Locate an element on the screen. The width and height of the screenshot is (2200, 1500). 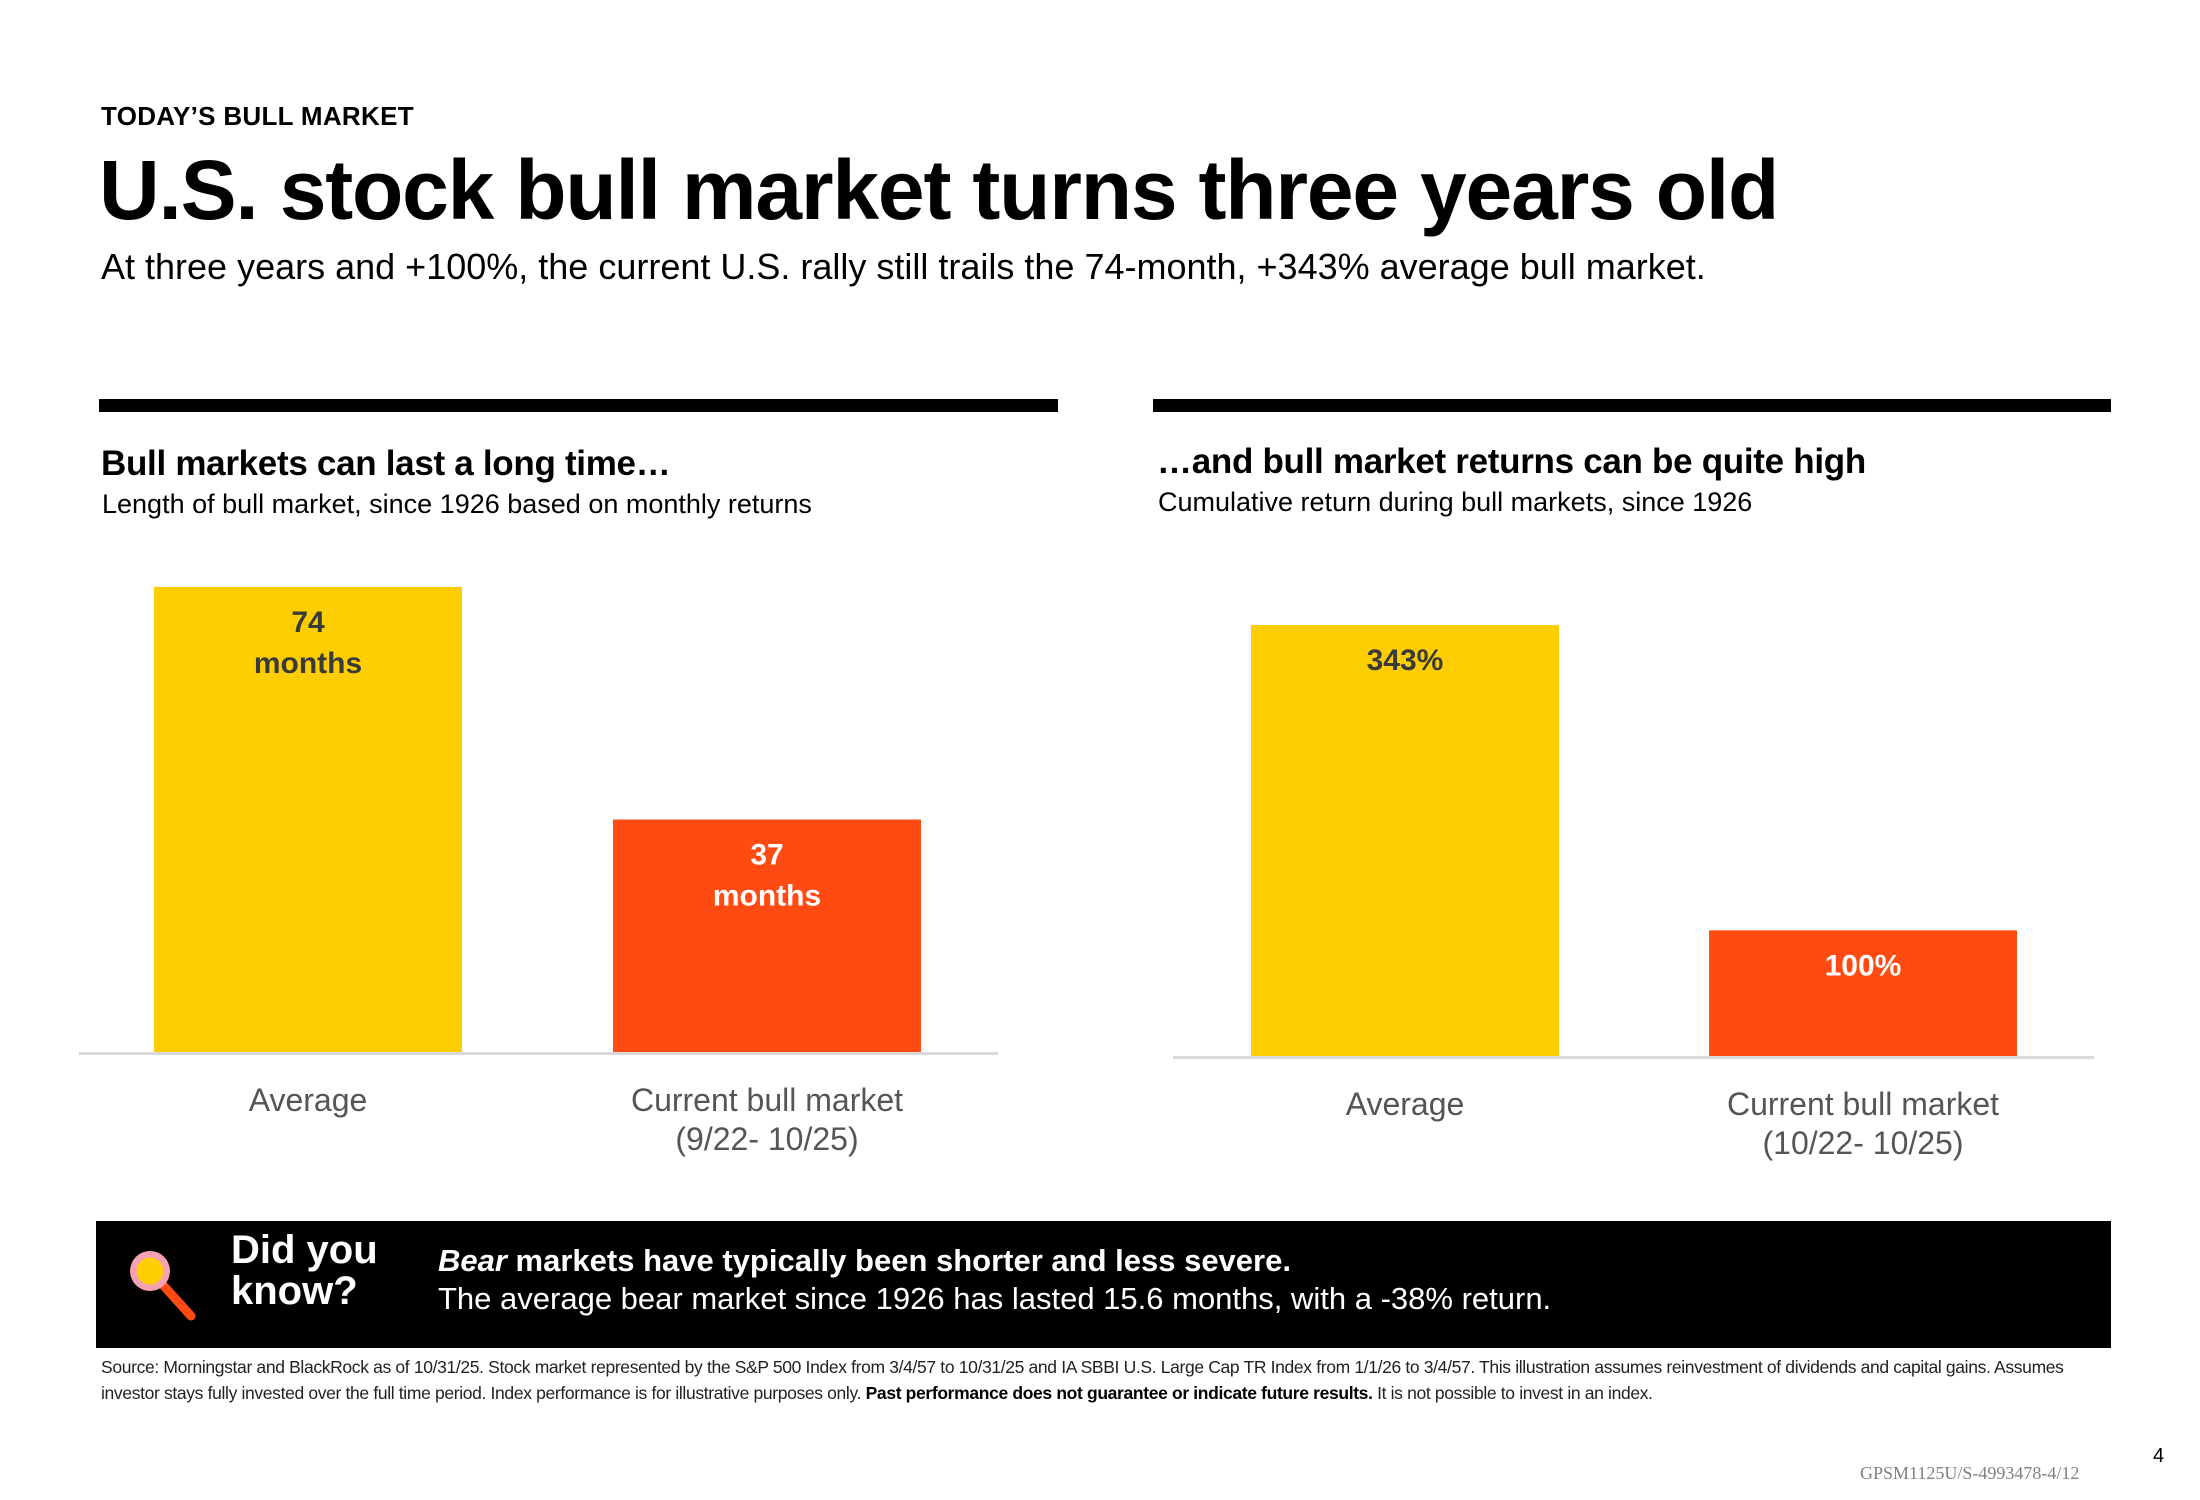
did-you-know-title: Did you know? is located at coordinates (304, 1271).